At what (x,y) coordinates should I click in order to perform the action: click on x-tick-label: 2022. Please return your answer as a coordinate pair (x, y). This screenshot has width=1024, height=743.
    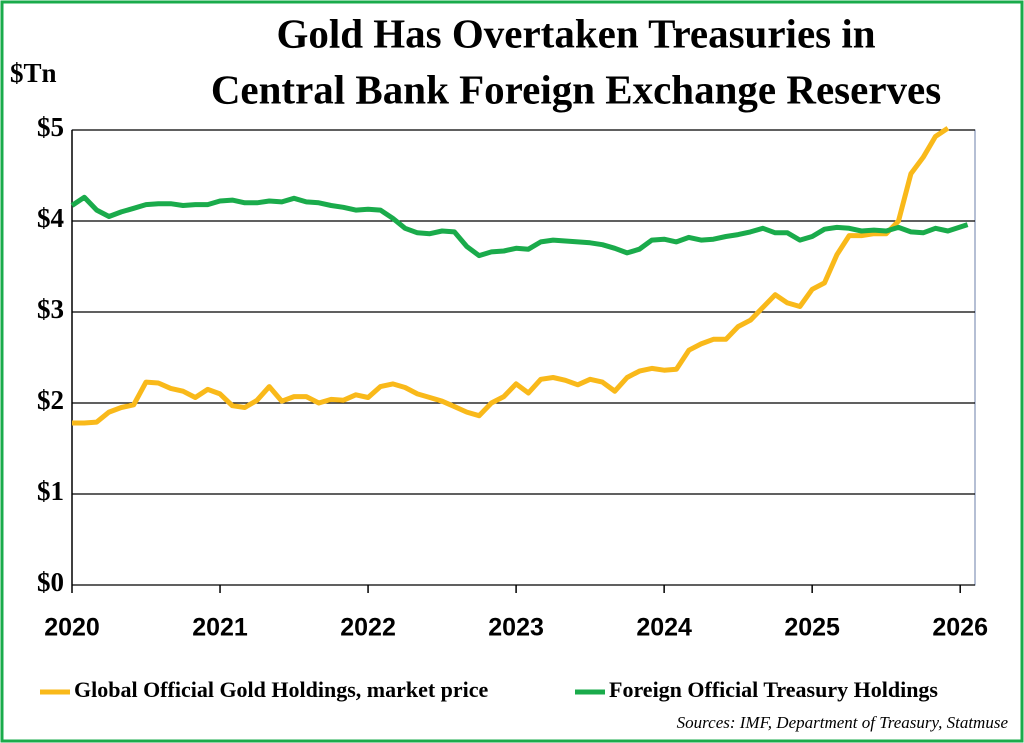
    Looking at the image, I should click on (368, 628).